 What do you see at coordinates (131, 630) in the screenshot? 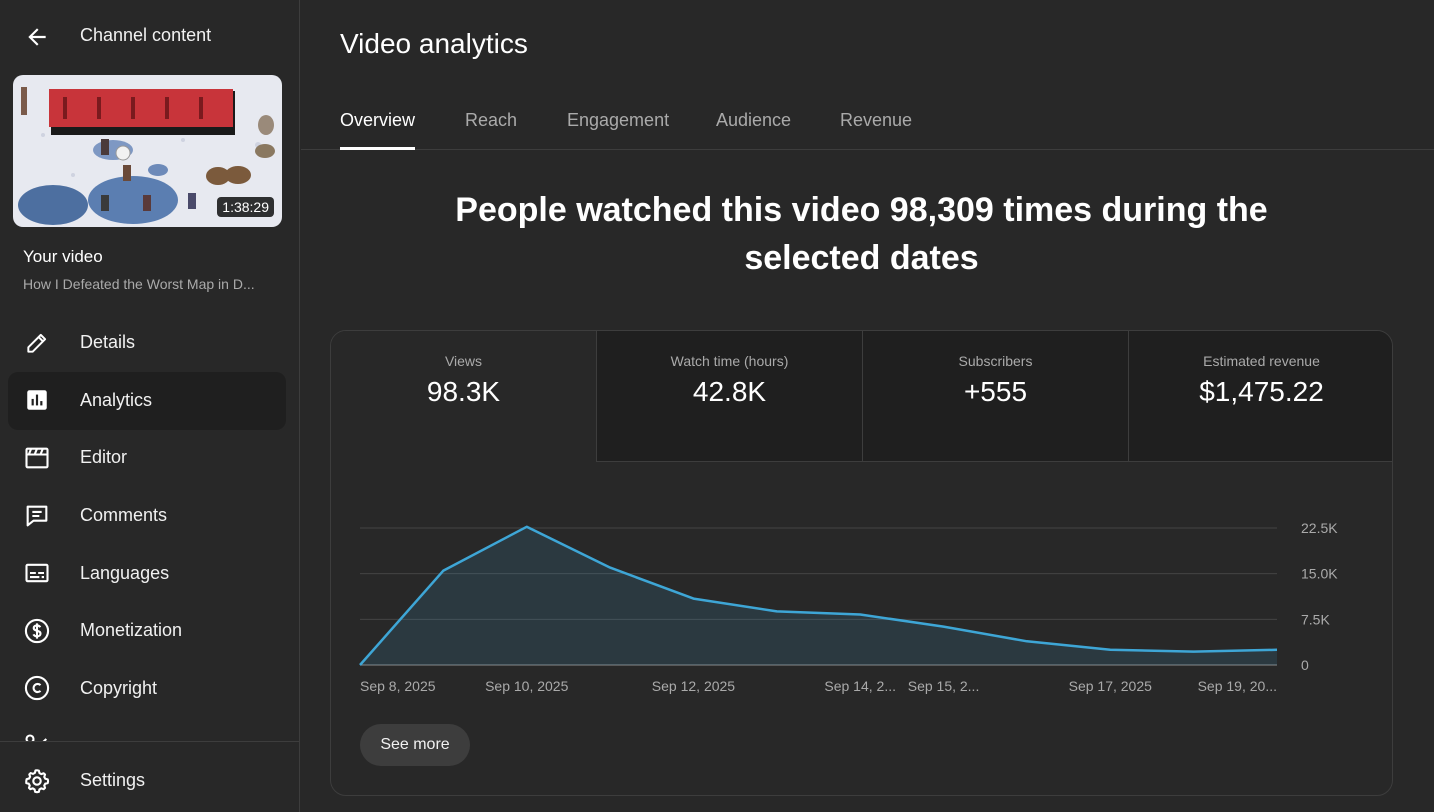
I see `sidebar-item-label: Monetization` at bounding box center [131, 630].